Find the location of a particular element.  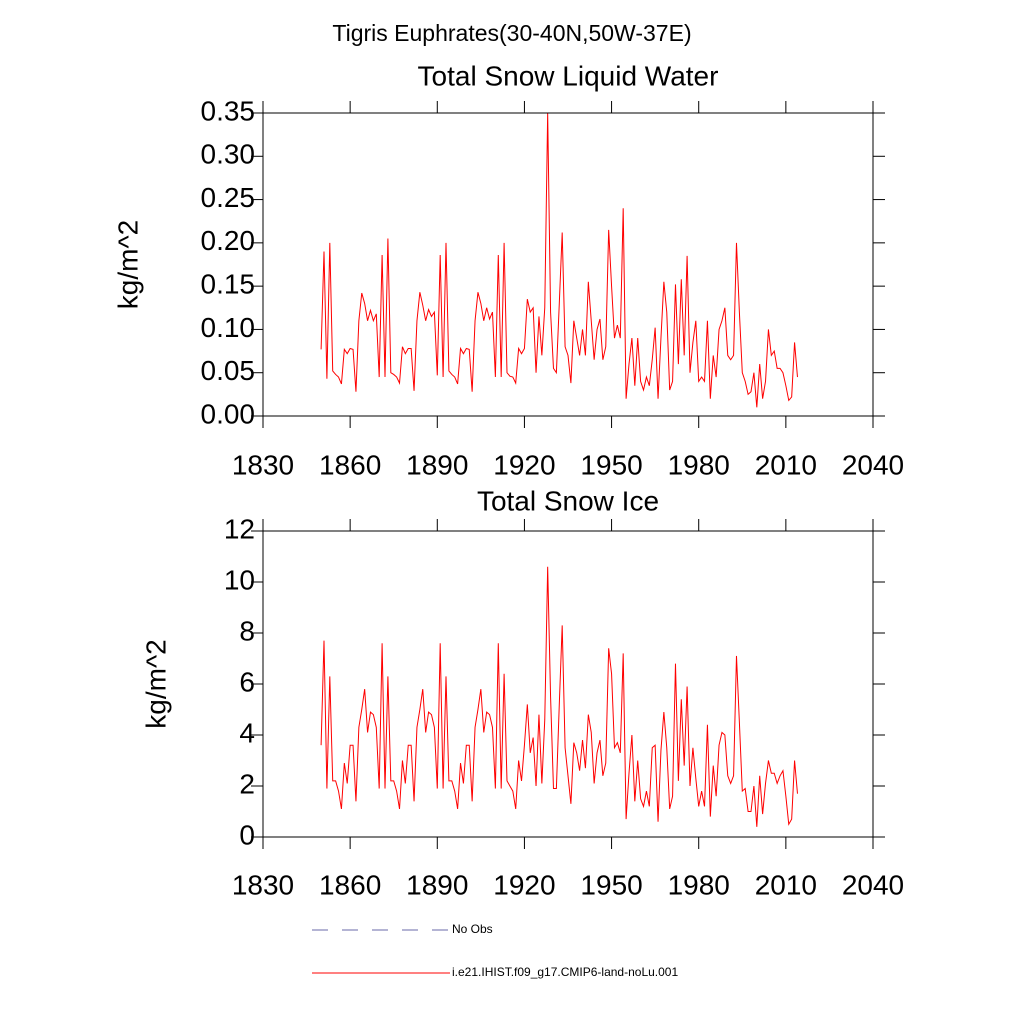

y-tick-label: 0 is located at coordinates (247, 834).